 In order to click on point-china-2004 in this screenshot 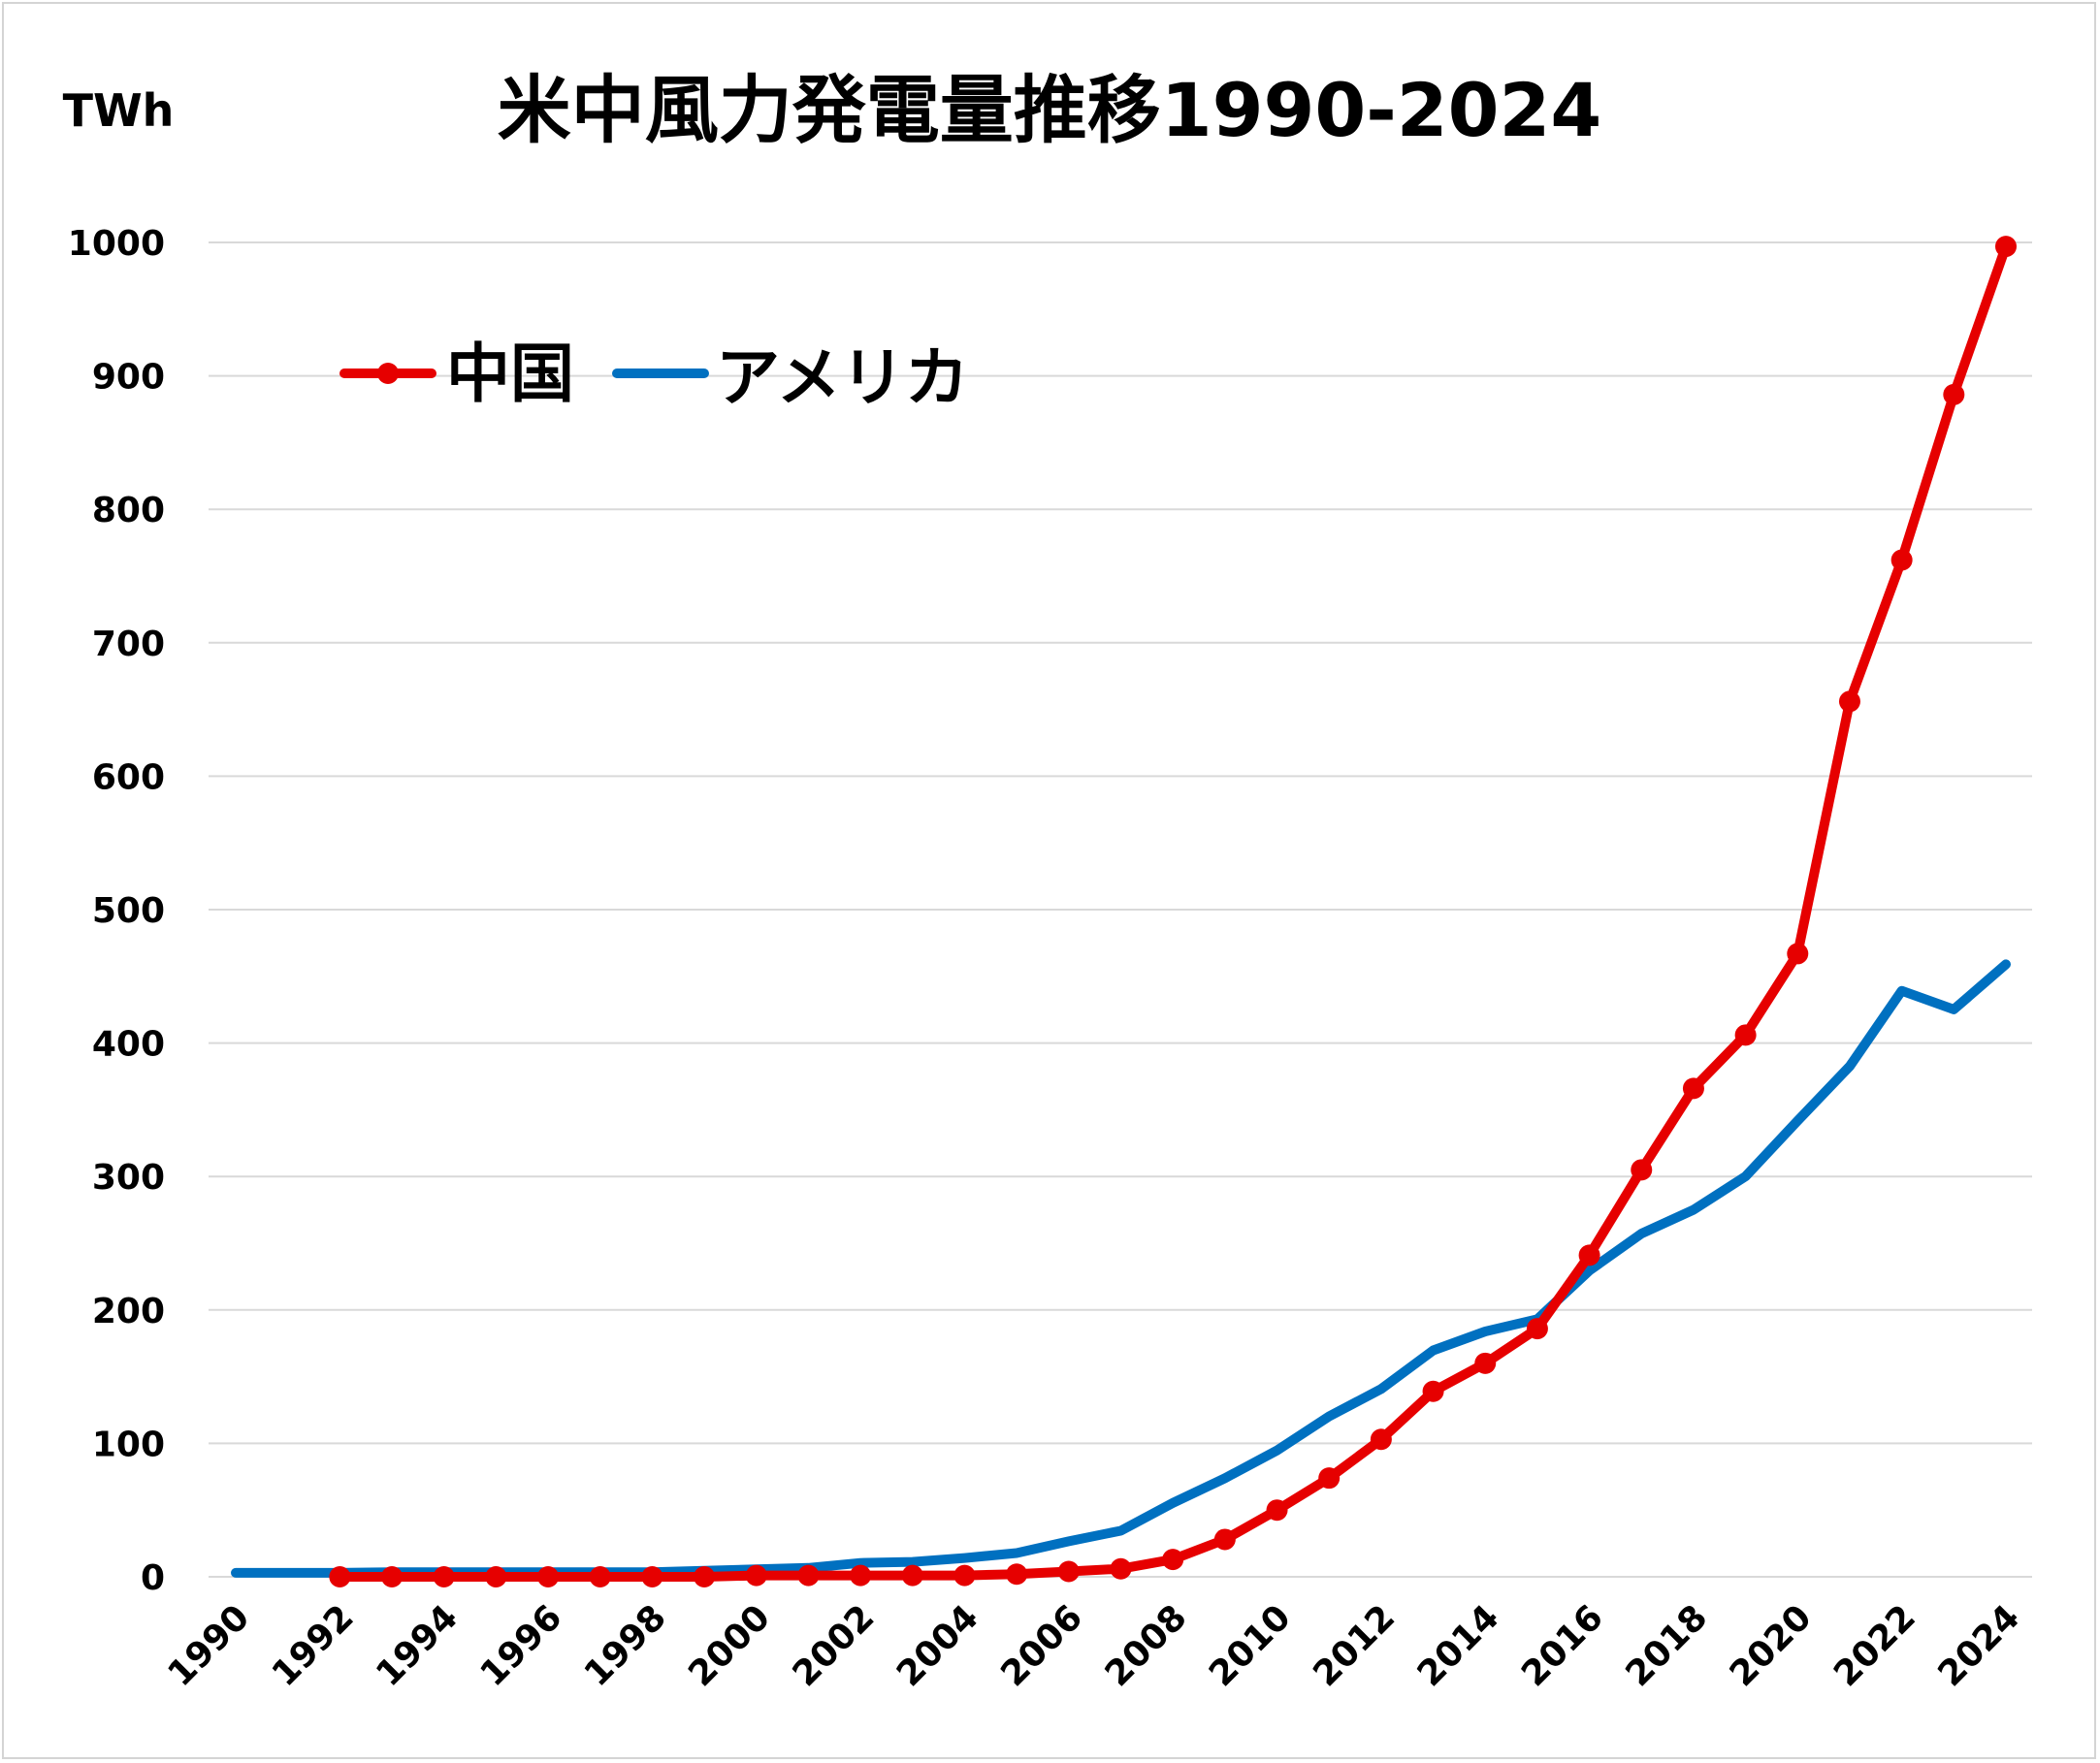, I will do `click(964, 1575)`.